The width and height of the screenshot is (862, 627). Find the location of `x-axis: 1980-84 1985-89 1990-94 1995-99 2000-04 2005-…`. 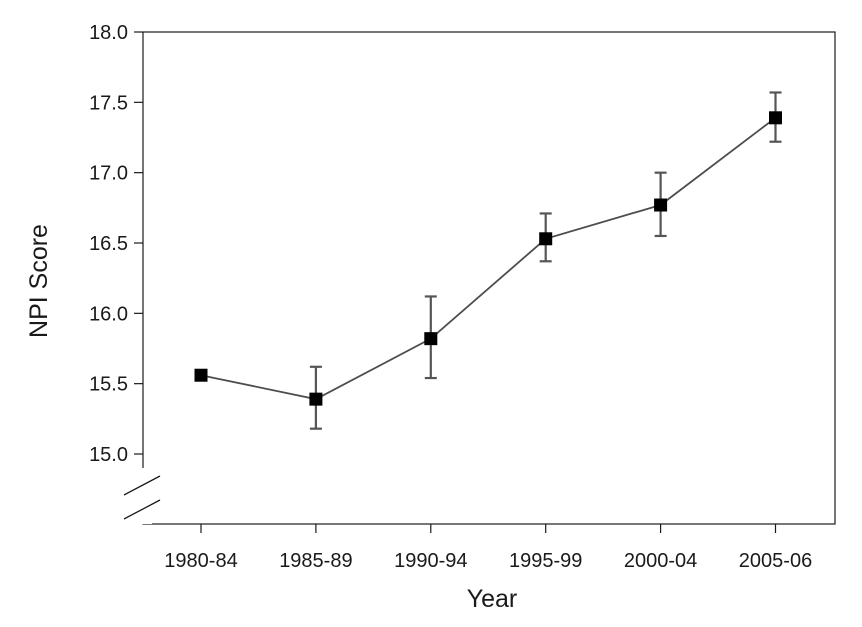

x-axis: 1980-84 1985-89 1990-94 1995-99 2000-04 2005-… is located at coordinates (488, 548).